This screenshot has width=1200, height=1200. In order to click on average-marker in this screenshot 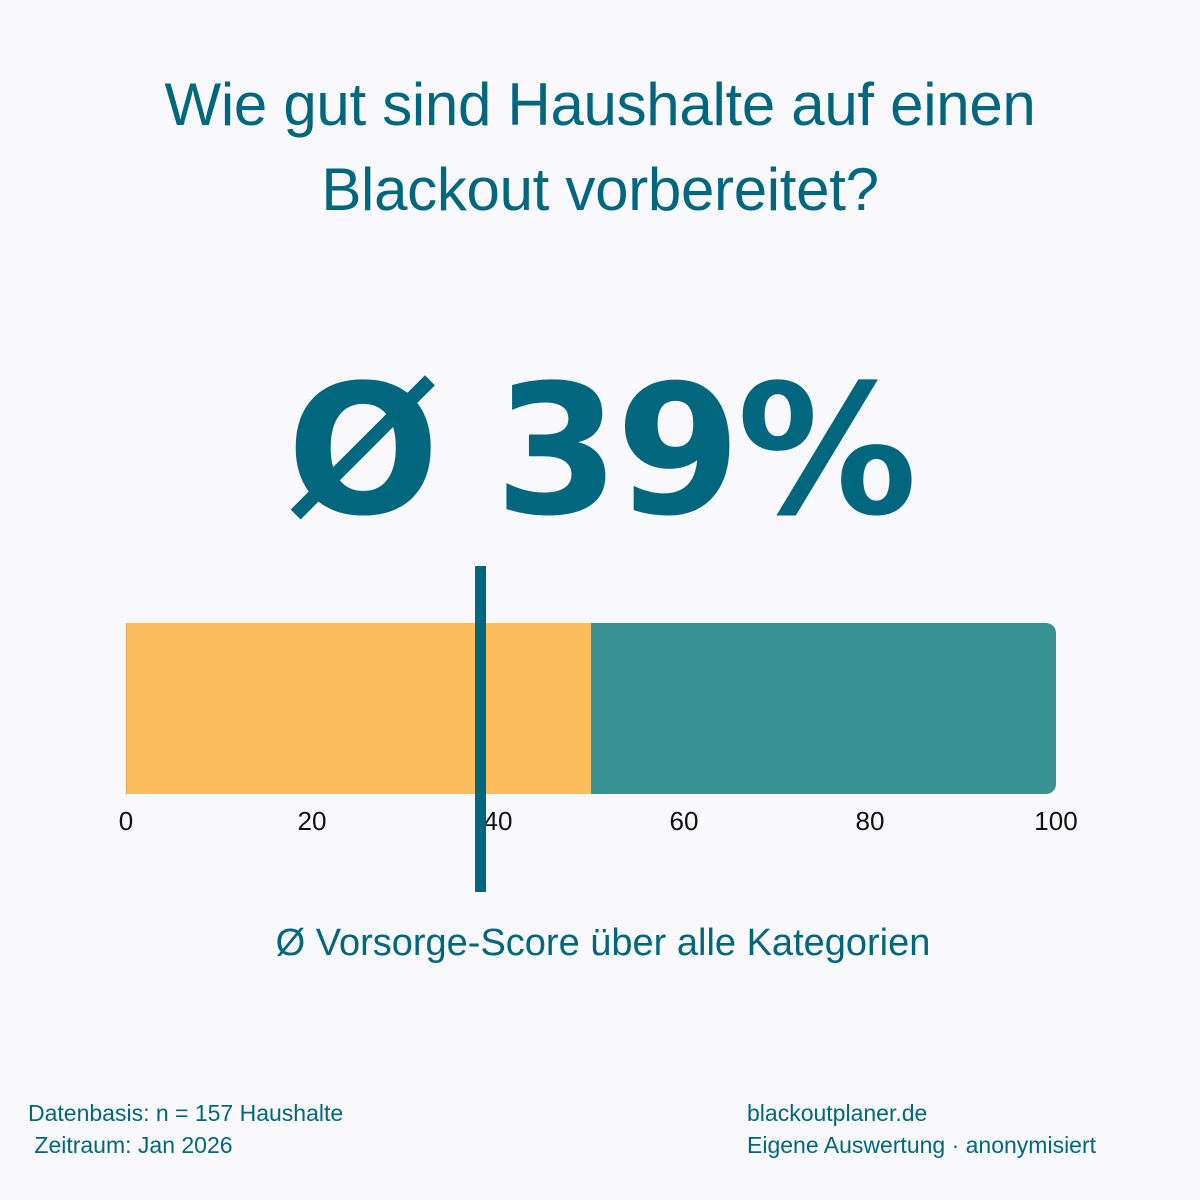, I will do `click(481, 729)`.